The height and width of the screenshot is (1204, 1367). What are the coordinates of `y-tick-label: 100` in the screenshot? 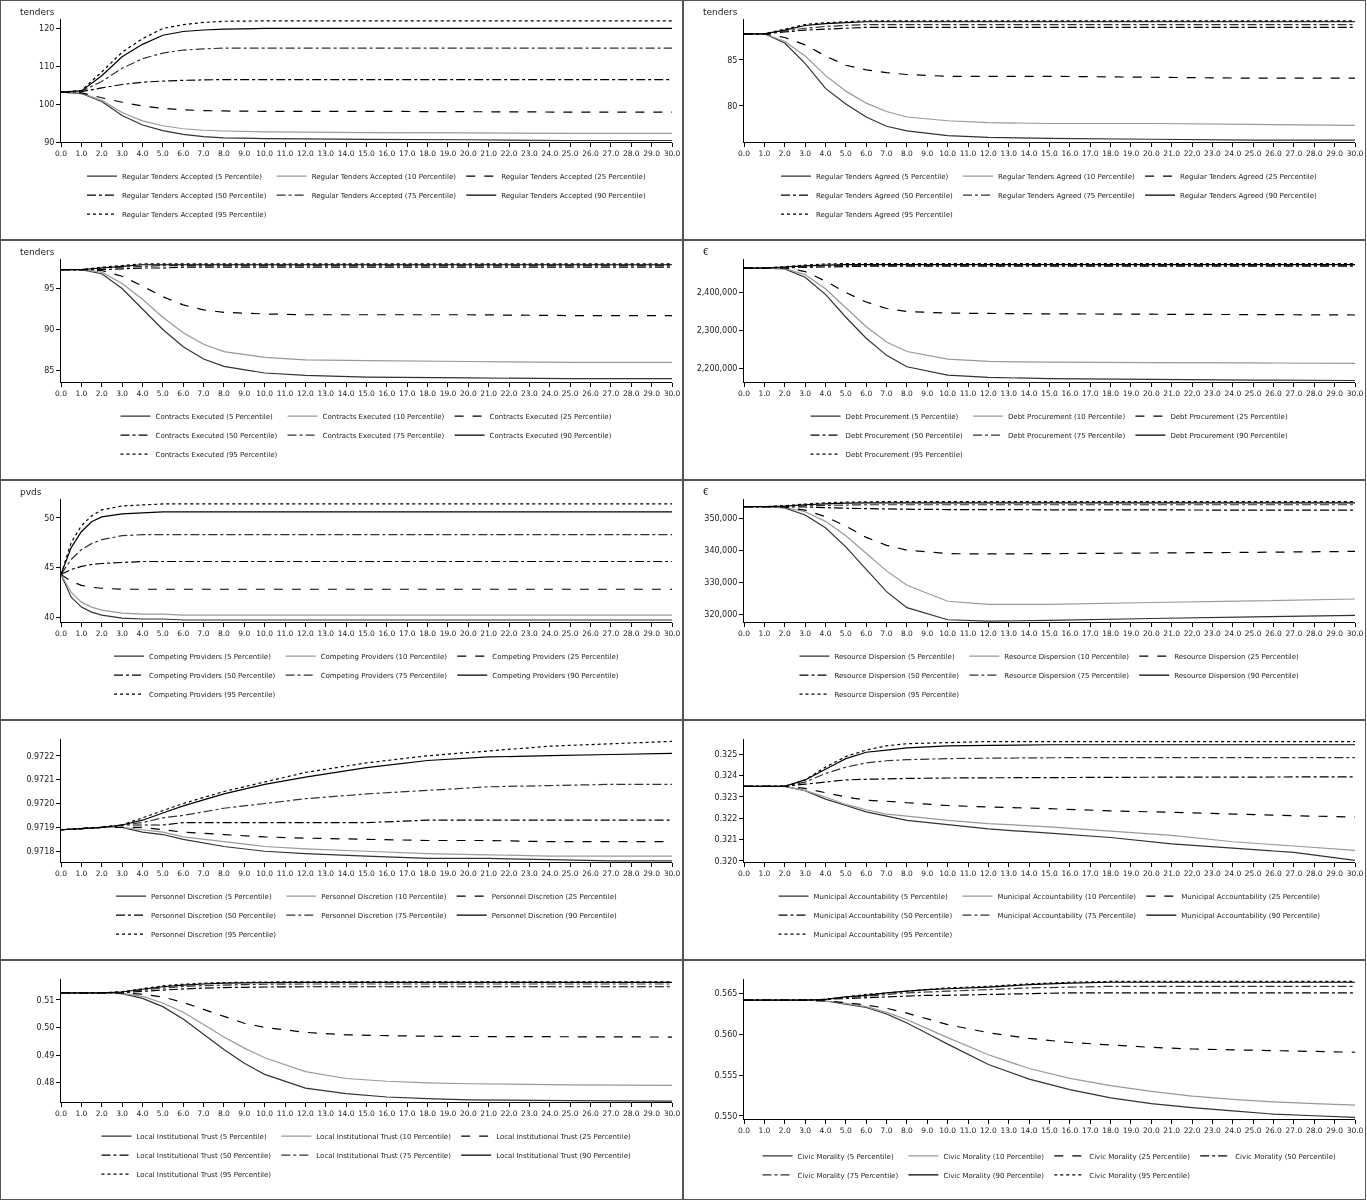 It's located at (47, 104).